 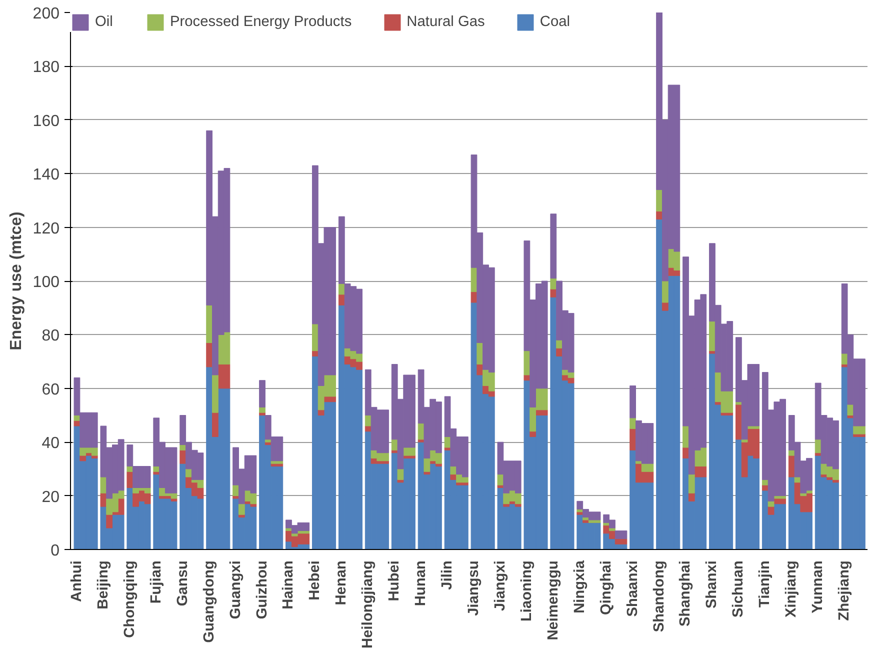 I want to click on x-tick-label: Qinghai, so click(x=606, y=588).